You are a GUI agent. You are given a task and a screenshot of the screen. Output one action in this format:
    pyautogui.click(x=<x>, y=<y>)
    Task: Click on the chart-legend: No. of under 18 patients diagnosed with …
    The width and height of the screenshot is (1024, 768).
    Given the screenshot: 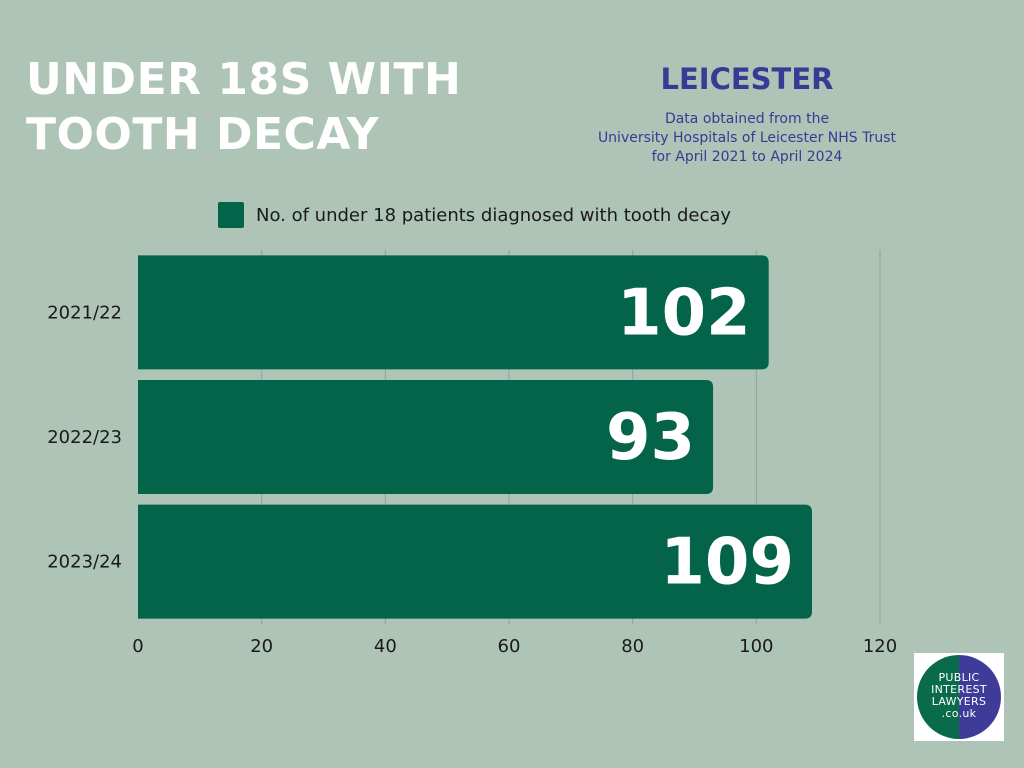 What is the action you would take?
    pyautogui.click(x=474, y=215)
    